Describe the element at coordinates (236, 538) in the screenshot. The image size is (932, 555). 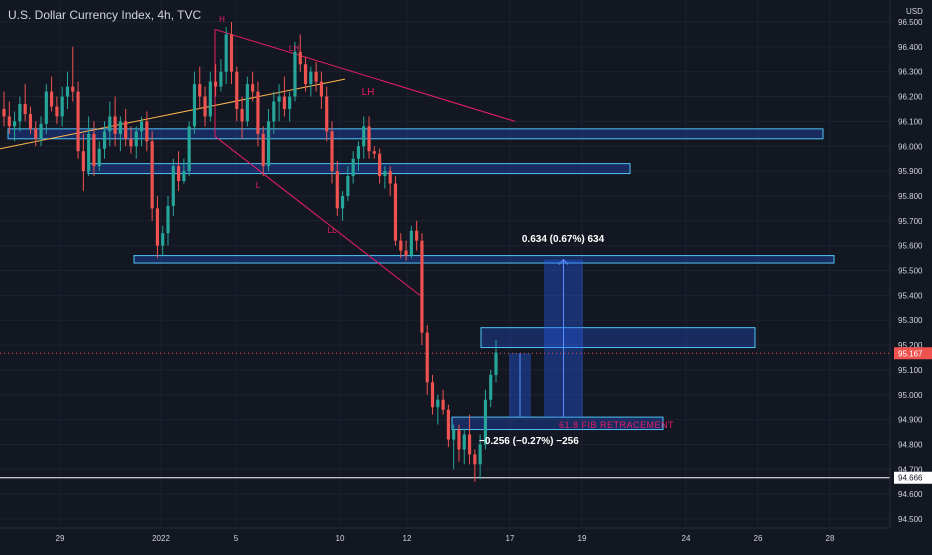
I see `time-axis-tick: 5` at that location.